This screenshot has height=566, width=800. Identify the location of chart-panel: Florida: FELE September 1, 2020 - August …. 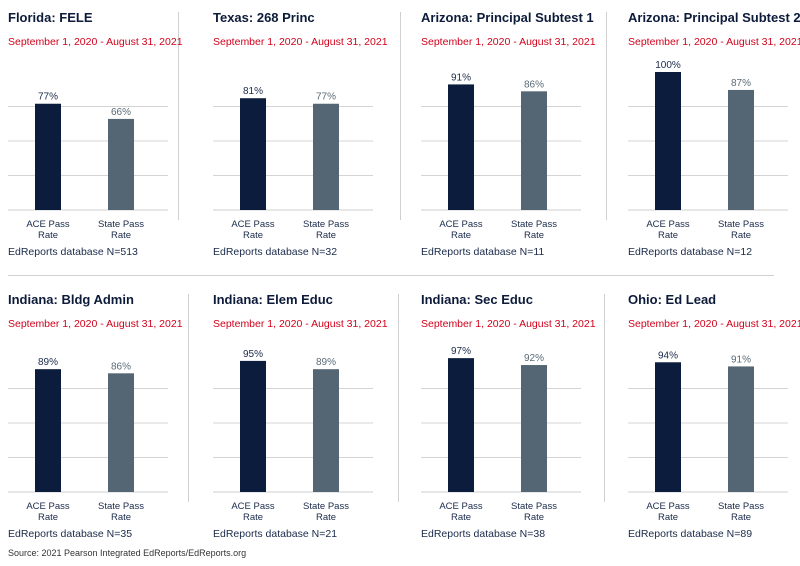
(95, 140).